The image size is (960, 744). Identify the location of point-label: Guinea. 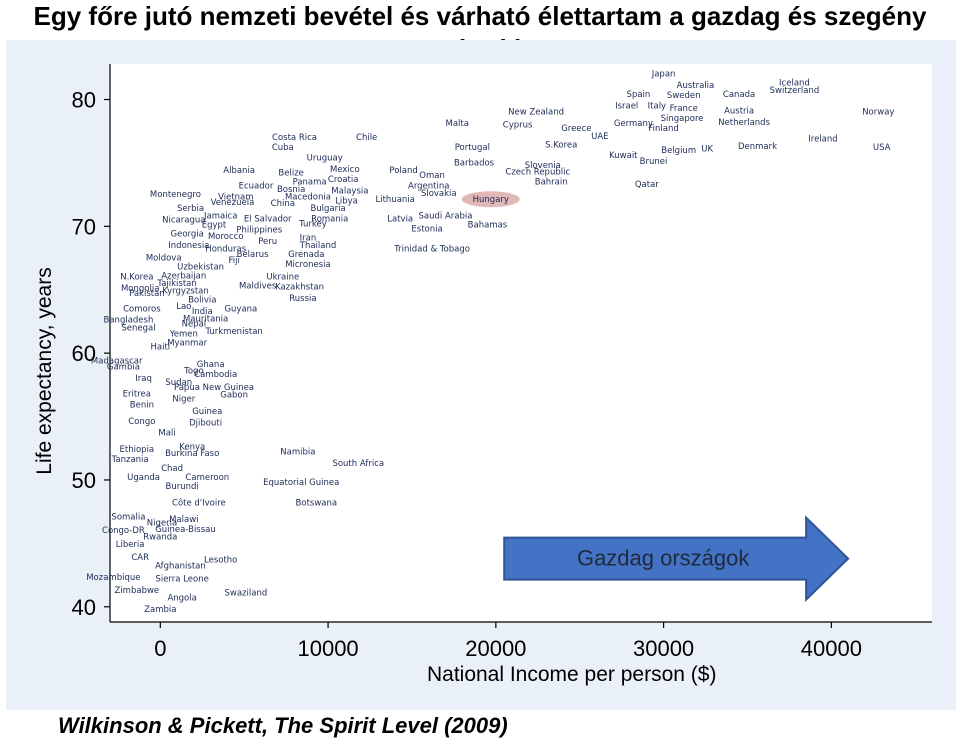
(207, 412).